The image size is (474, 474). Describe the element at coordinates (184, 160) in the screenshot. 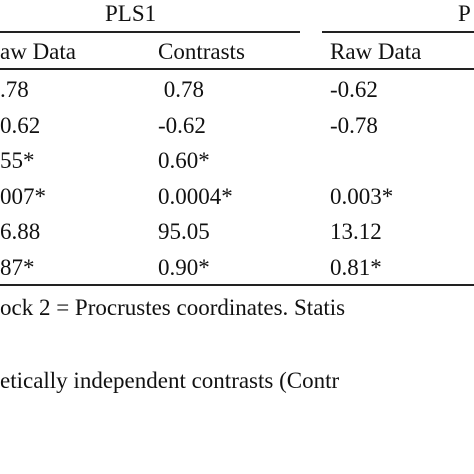

I see `cell: 0.60*` at that location.